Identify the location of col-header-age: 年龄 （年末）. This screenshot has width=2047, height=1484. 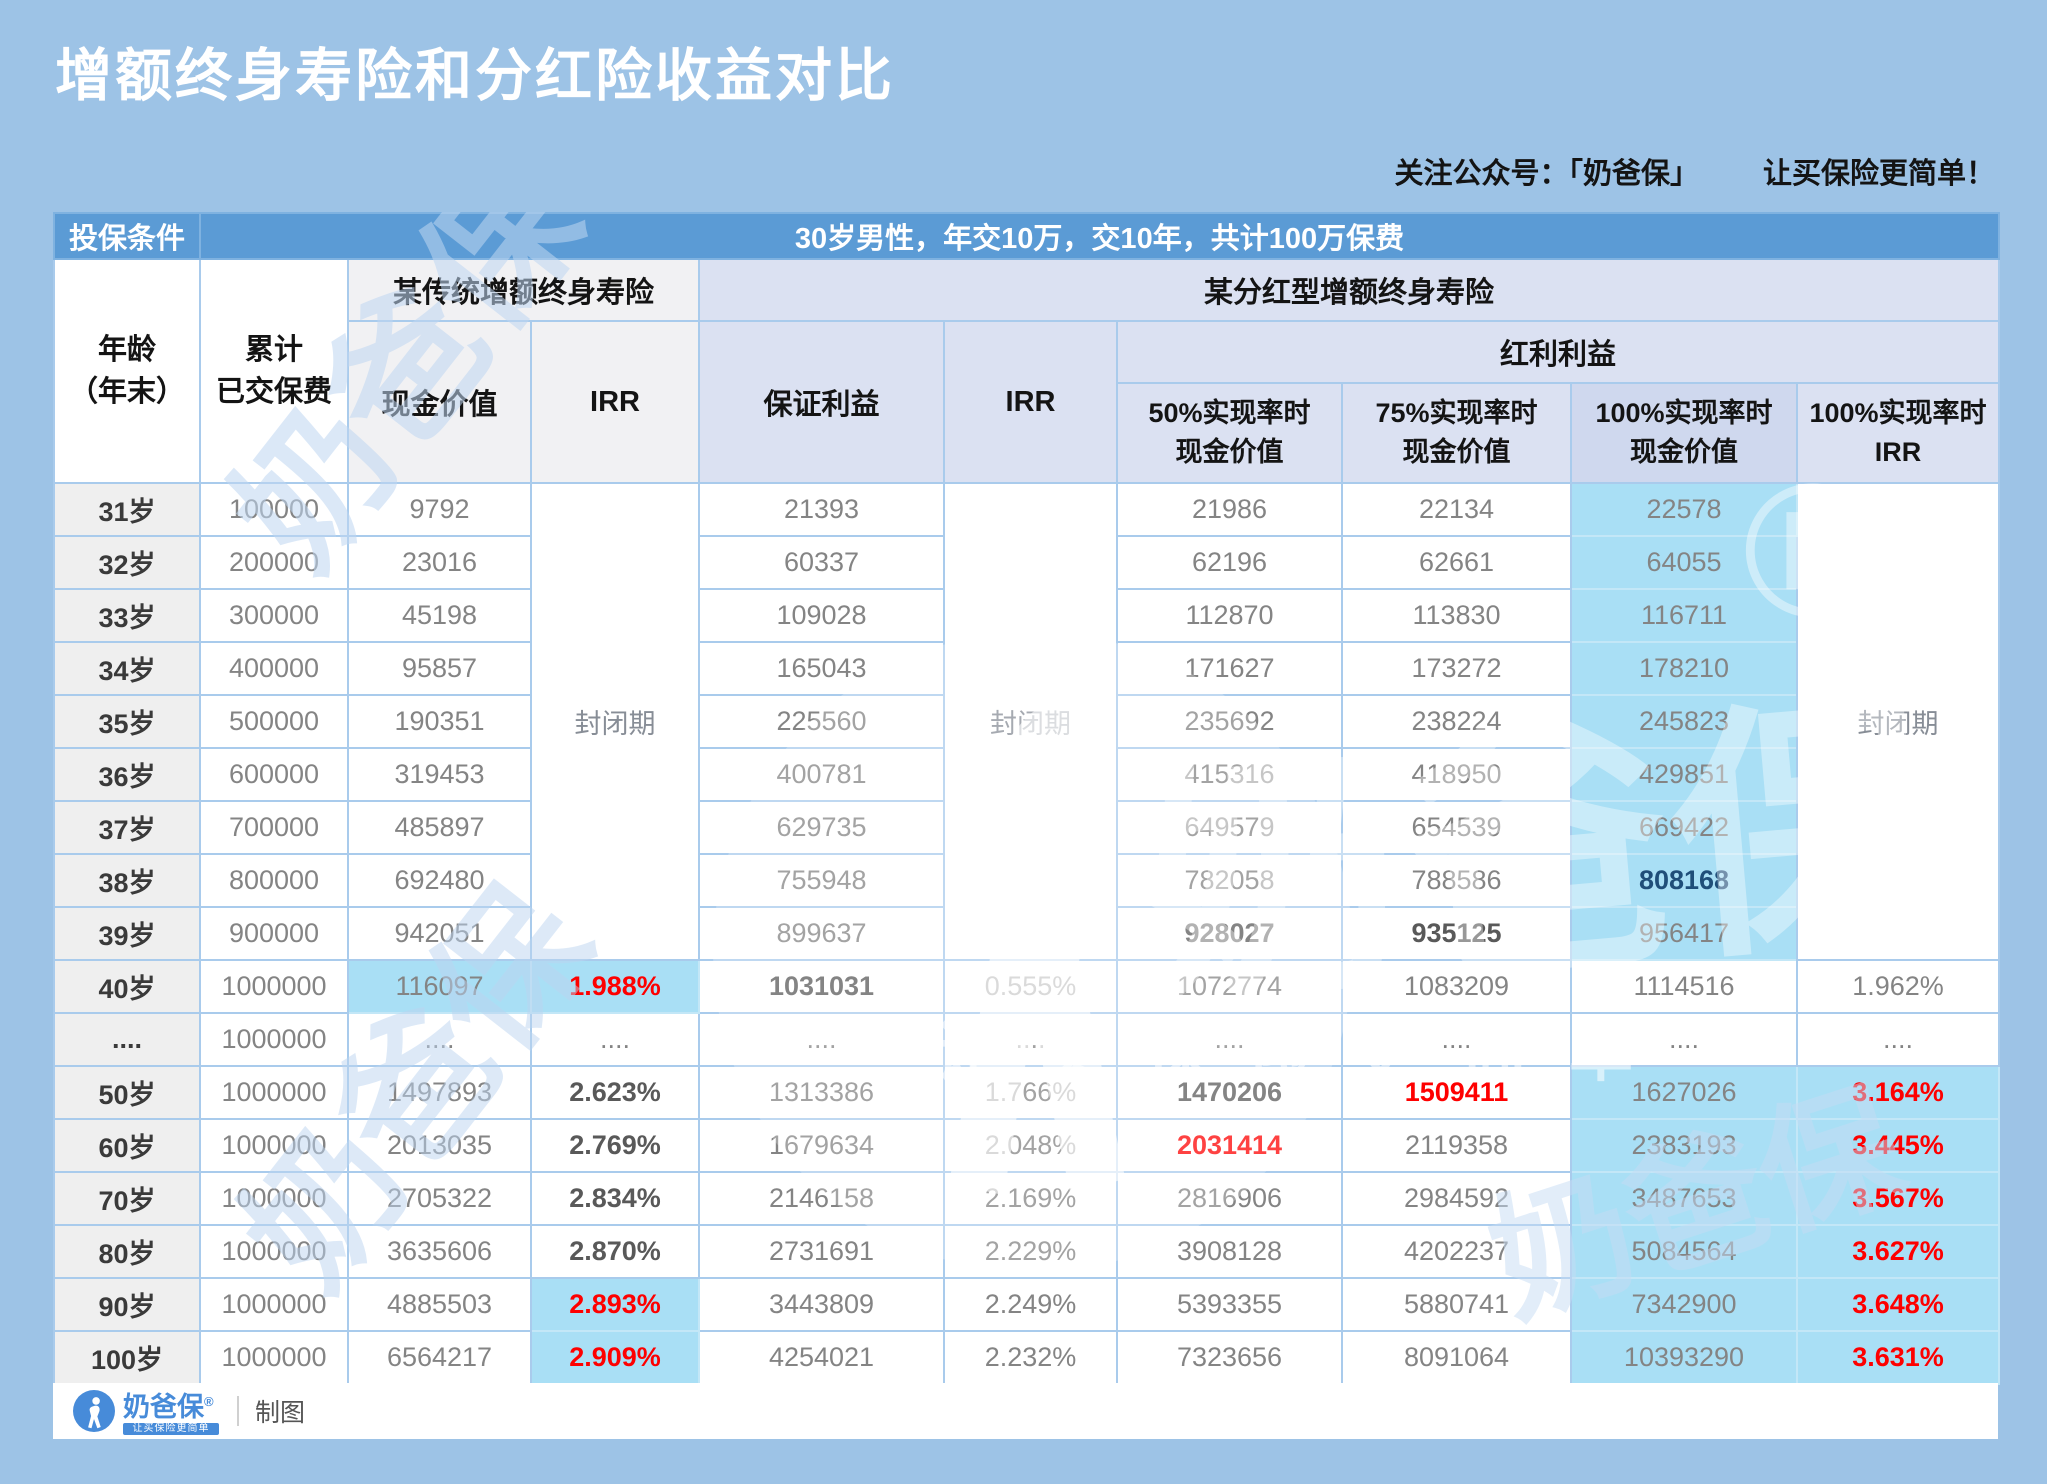
(127, 371).